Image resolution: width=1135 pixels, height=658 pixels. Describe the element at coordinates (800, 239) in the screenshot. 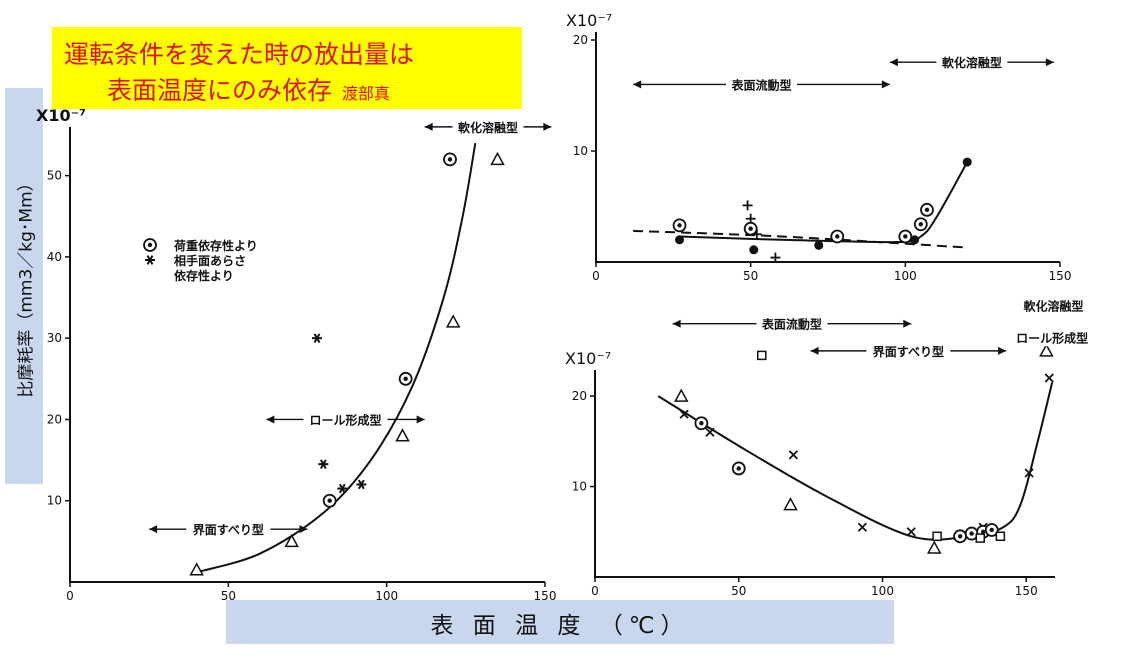

I see `dashed-trend-line` at that location.